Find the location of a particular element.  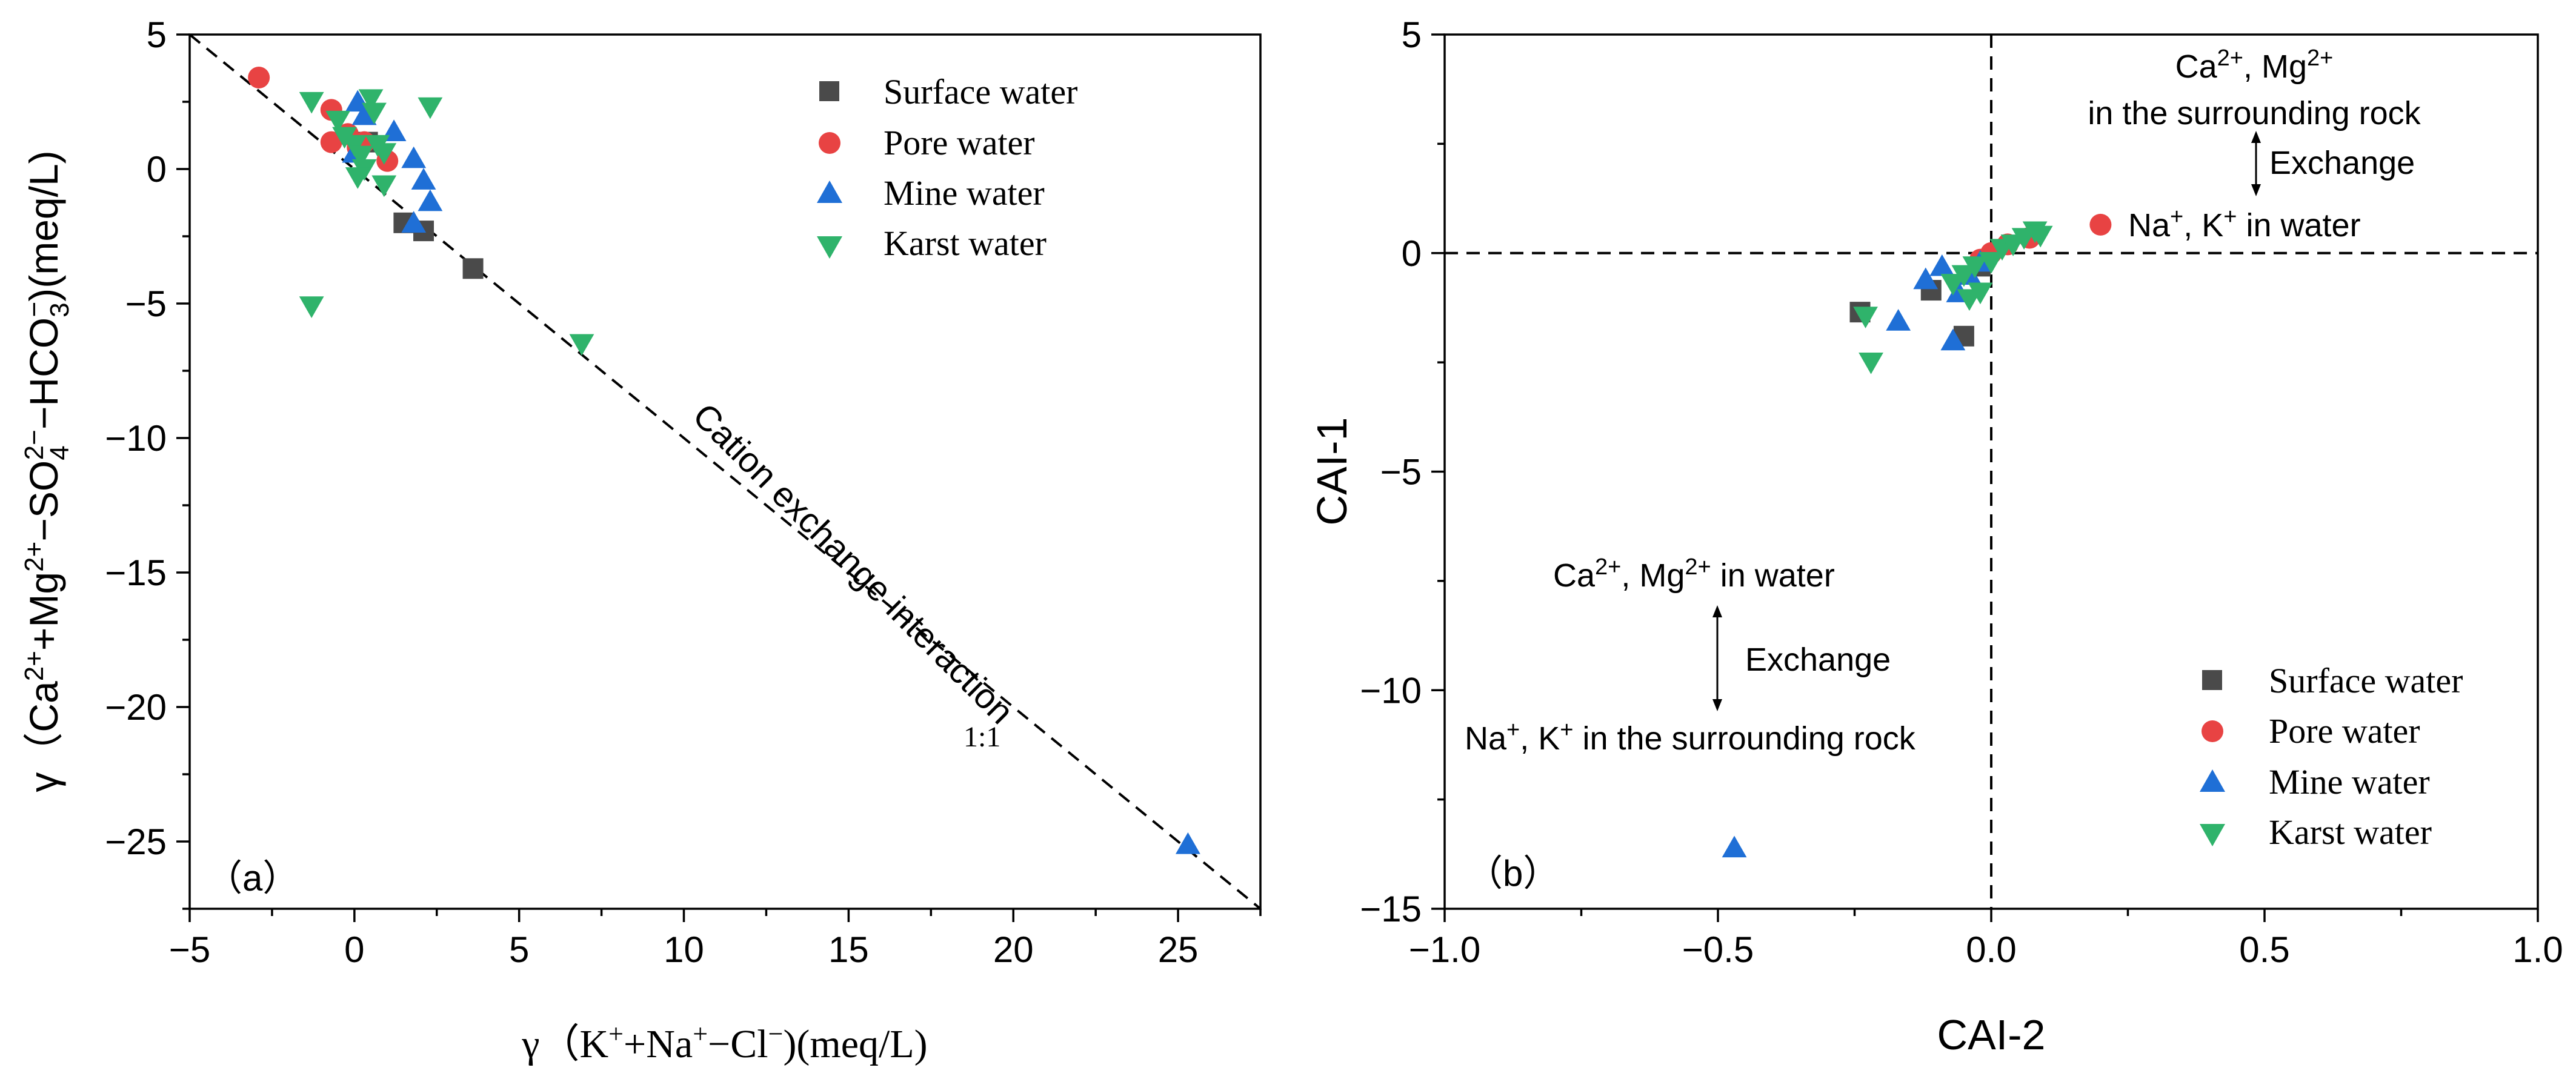

annot-bottom-arrowhead-up is located at coordinates (1717, 611).